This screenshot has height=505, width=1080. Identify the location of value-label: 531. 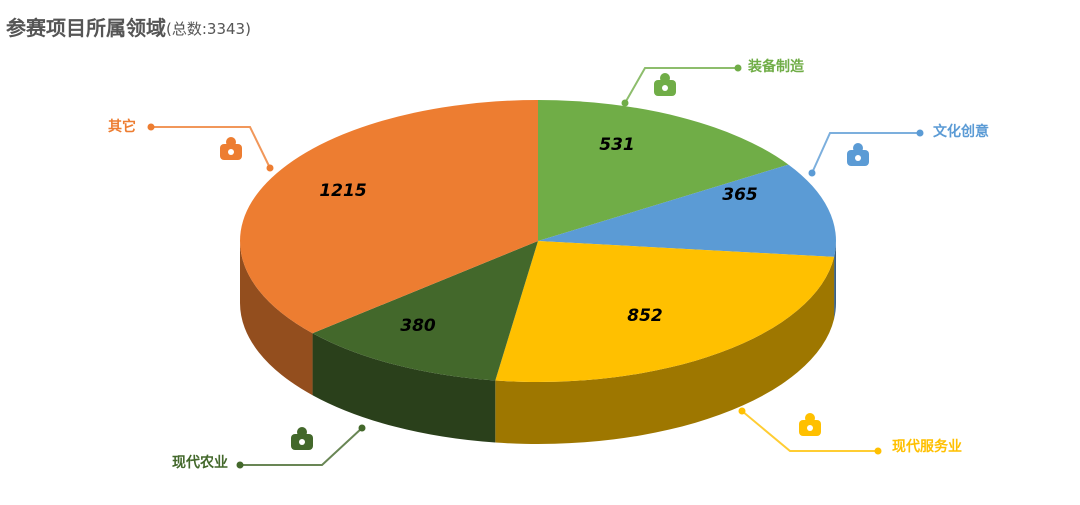
(617, 145).